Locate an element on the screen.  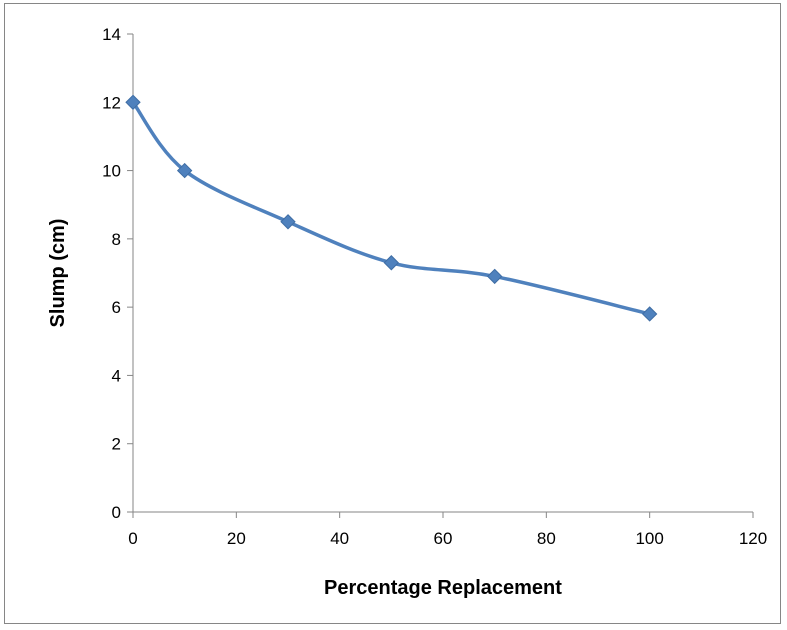
x-axis-title: Percentage Replacement is located at coordinates (443, 588).